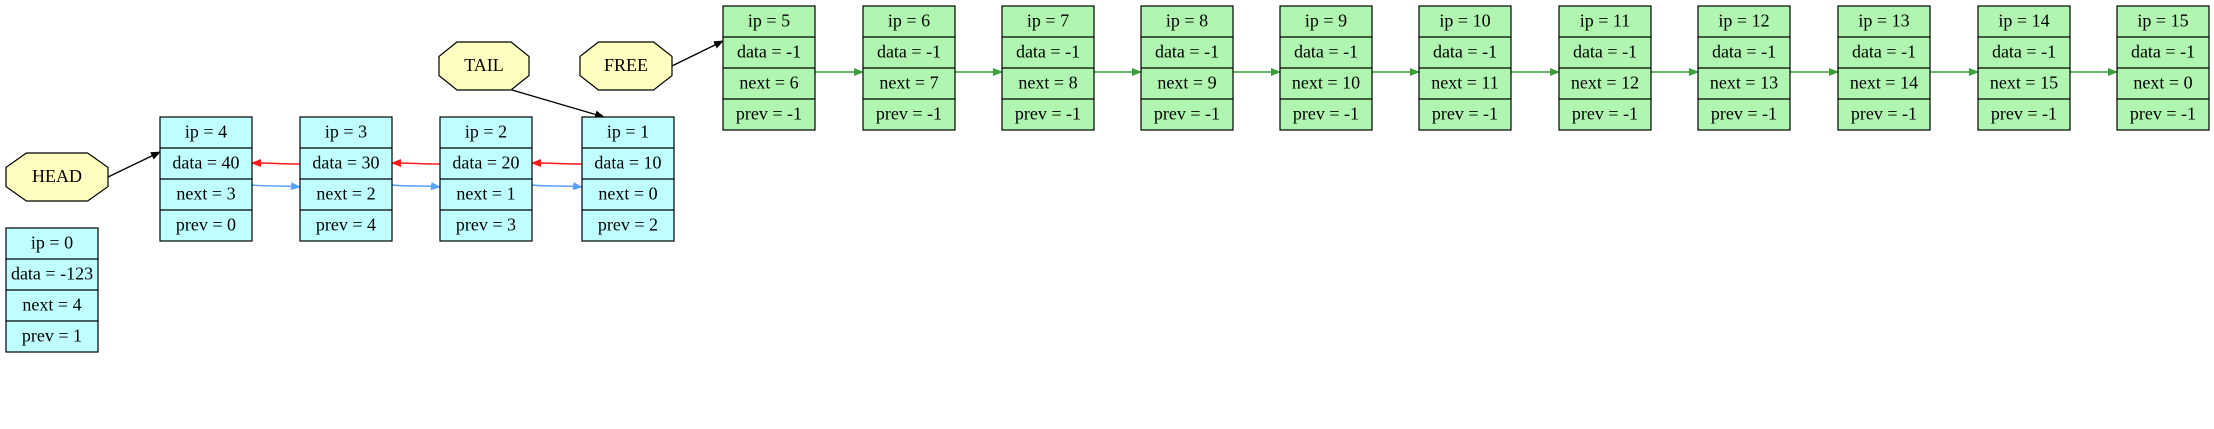 This screenshot has height=429, width=2214. Describe the element at coordinates (205, 194) in the screenshot. I see `node-next: next = 3` at that location.